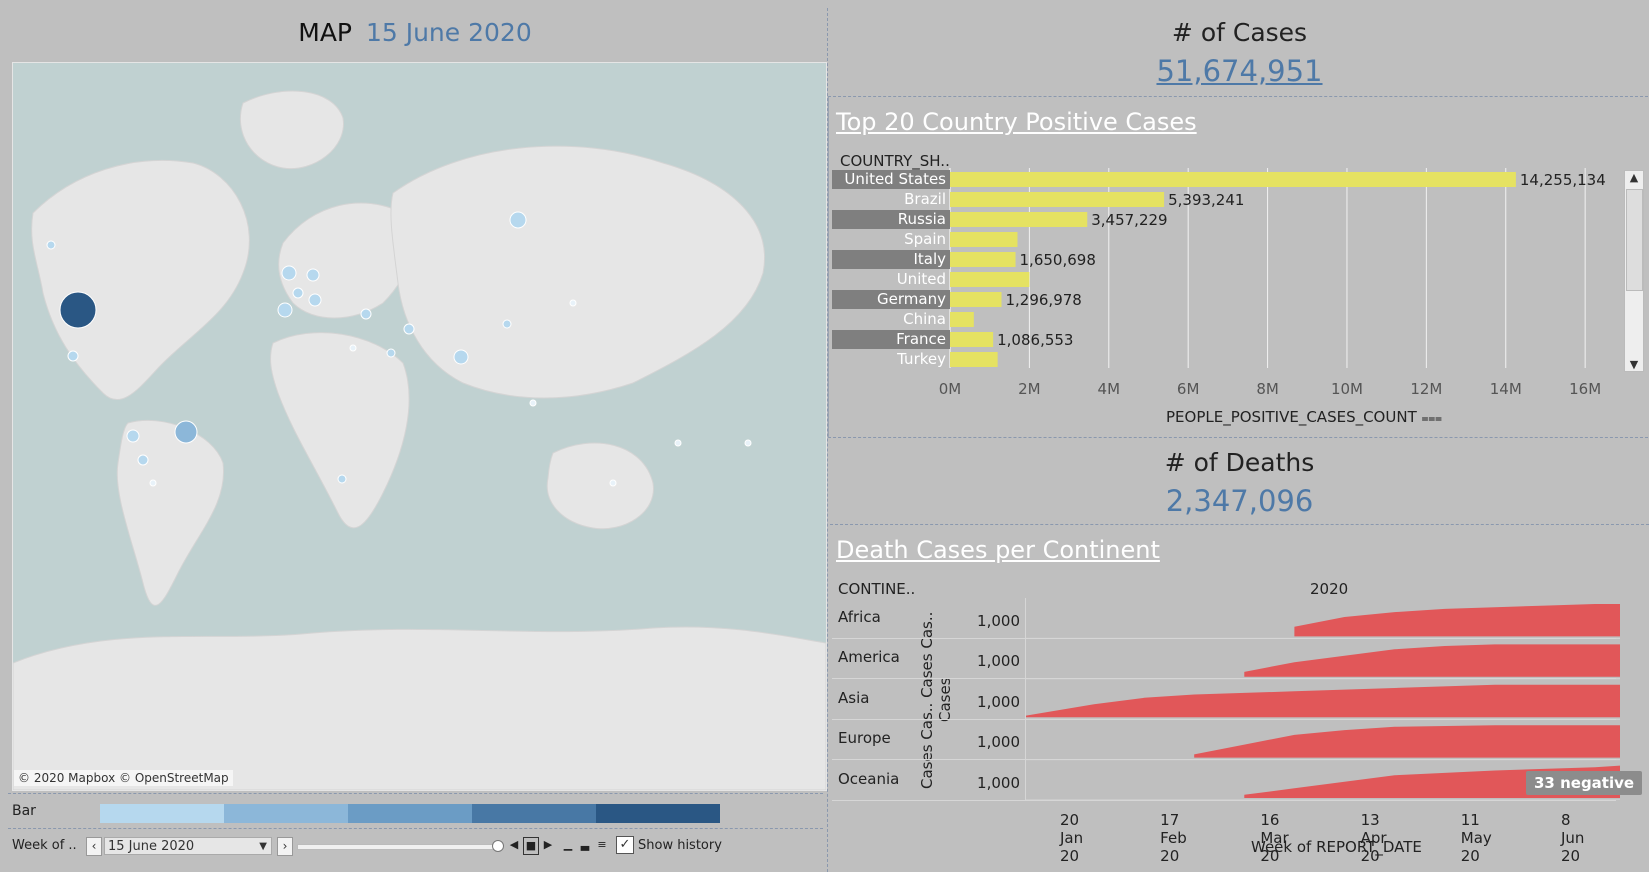  Describe the element at coordinates (353, 348) in the screenshot. I see `case-marker-egypt` at that location.